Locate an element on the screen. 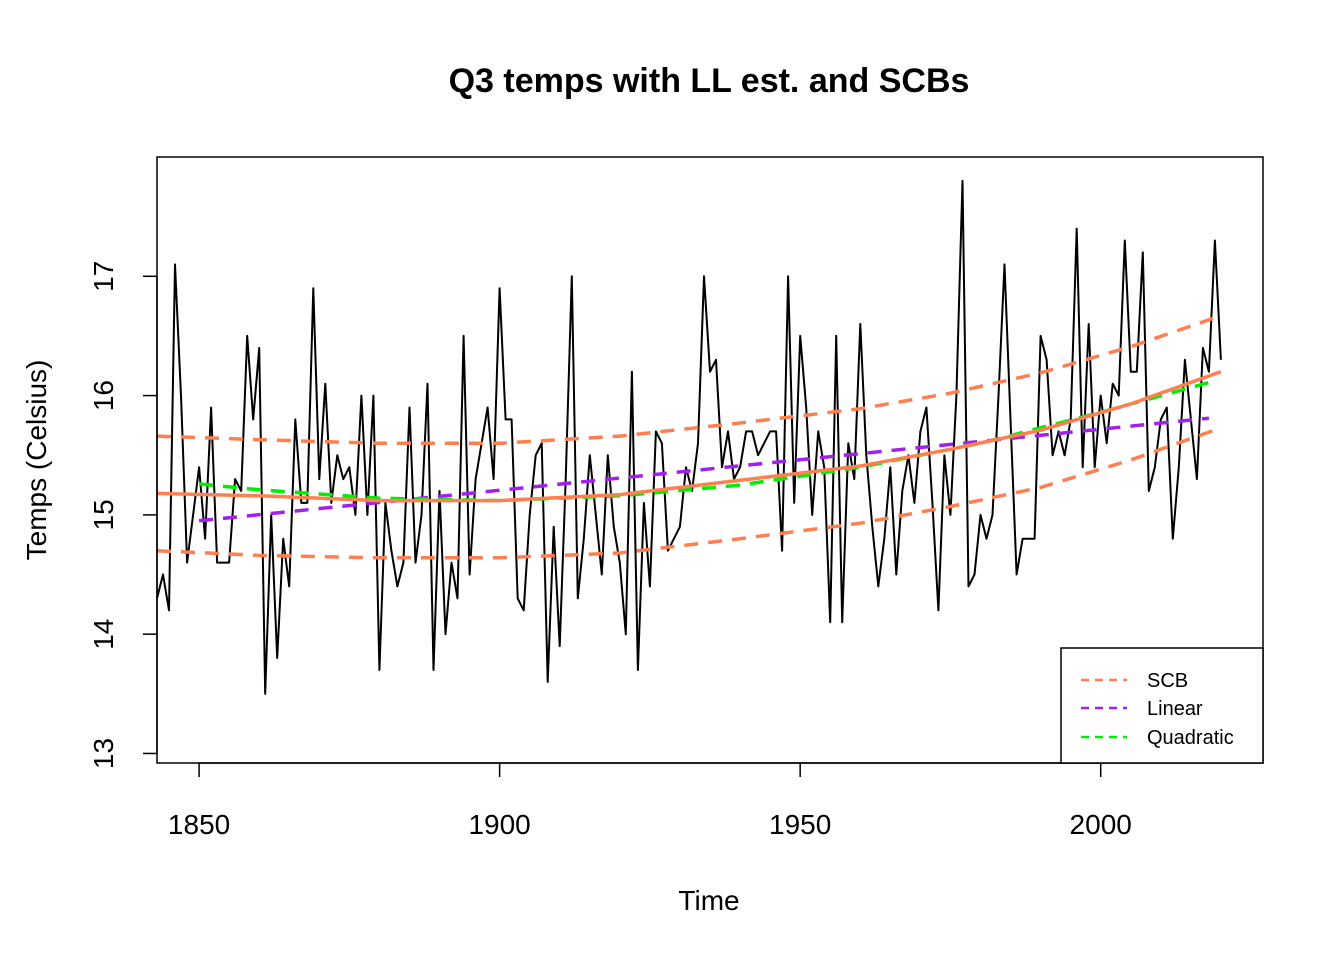 The height and width of the screenshot is (960, 1344). x-axis: 1850 1900 1950 2000 is located at coordinates (650, 801).